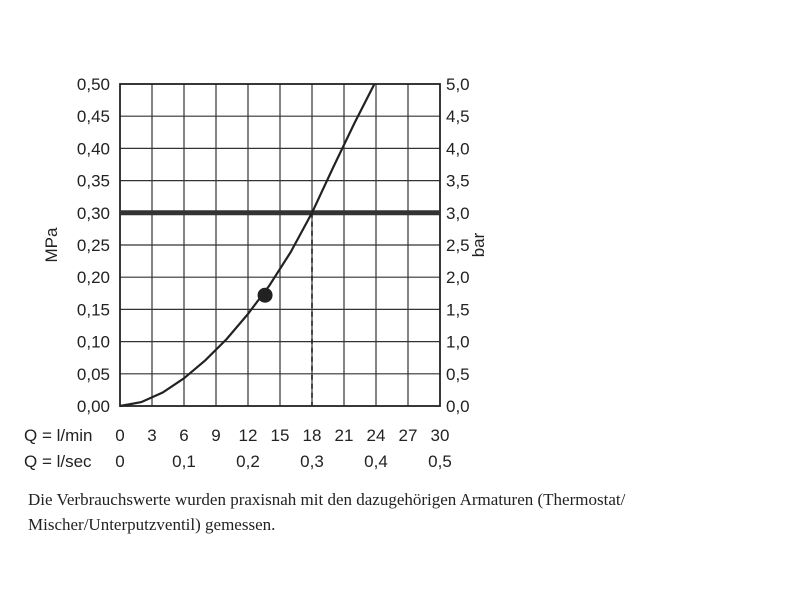 The image size is (800, 600). What do you see at coordinates (458, 406) in the screenshot?
I see `y-tick-label-right: 0,0` at bounding box center [458, 406].